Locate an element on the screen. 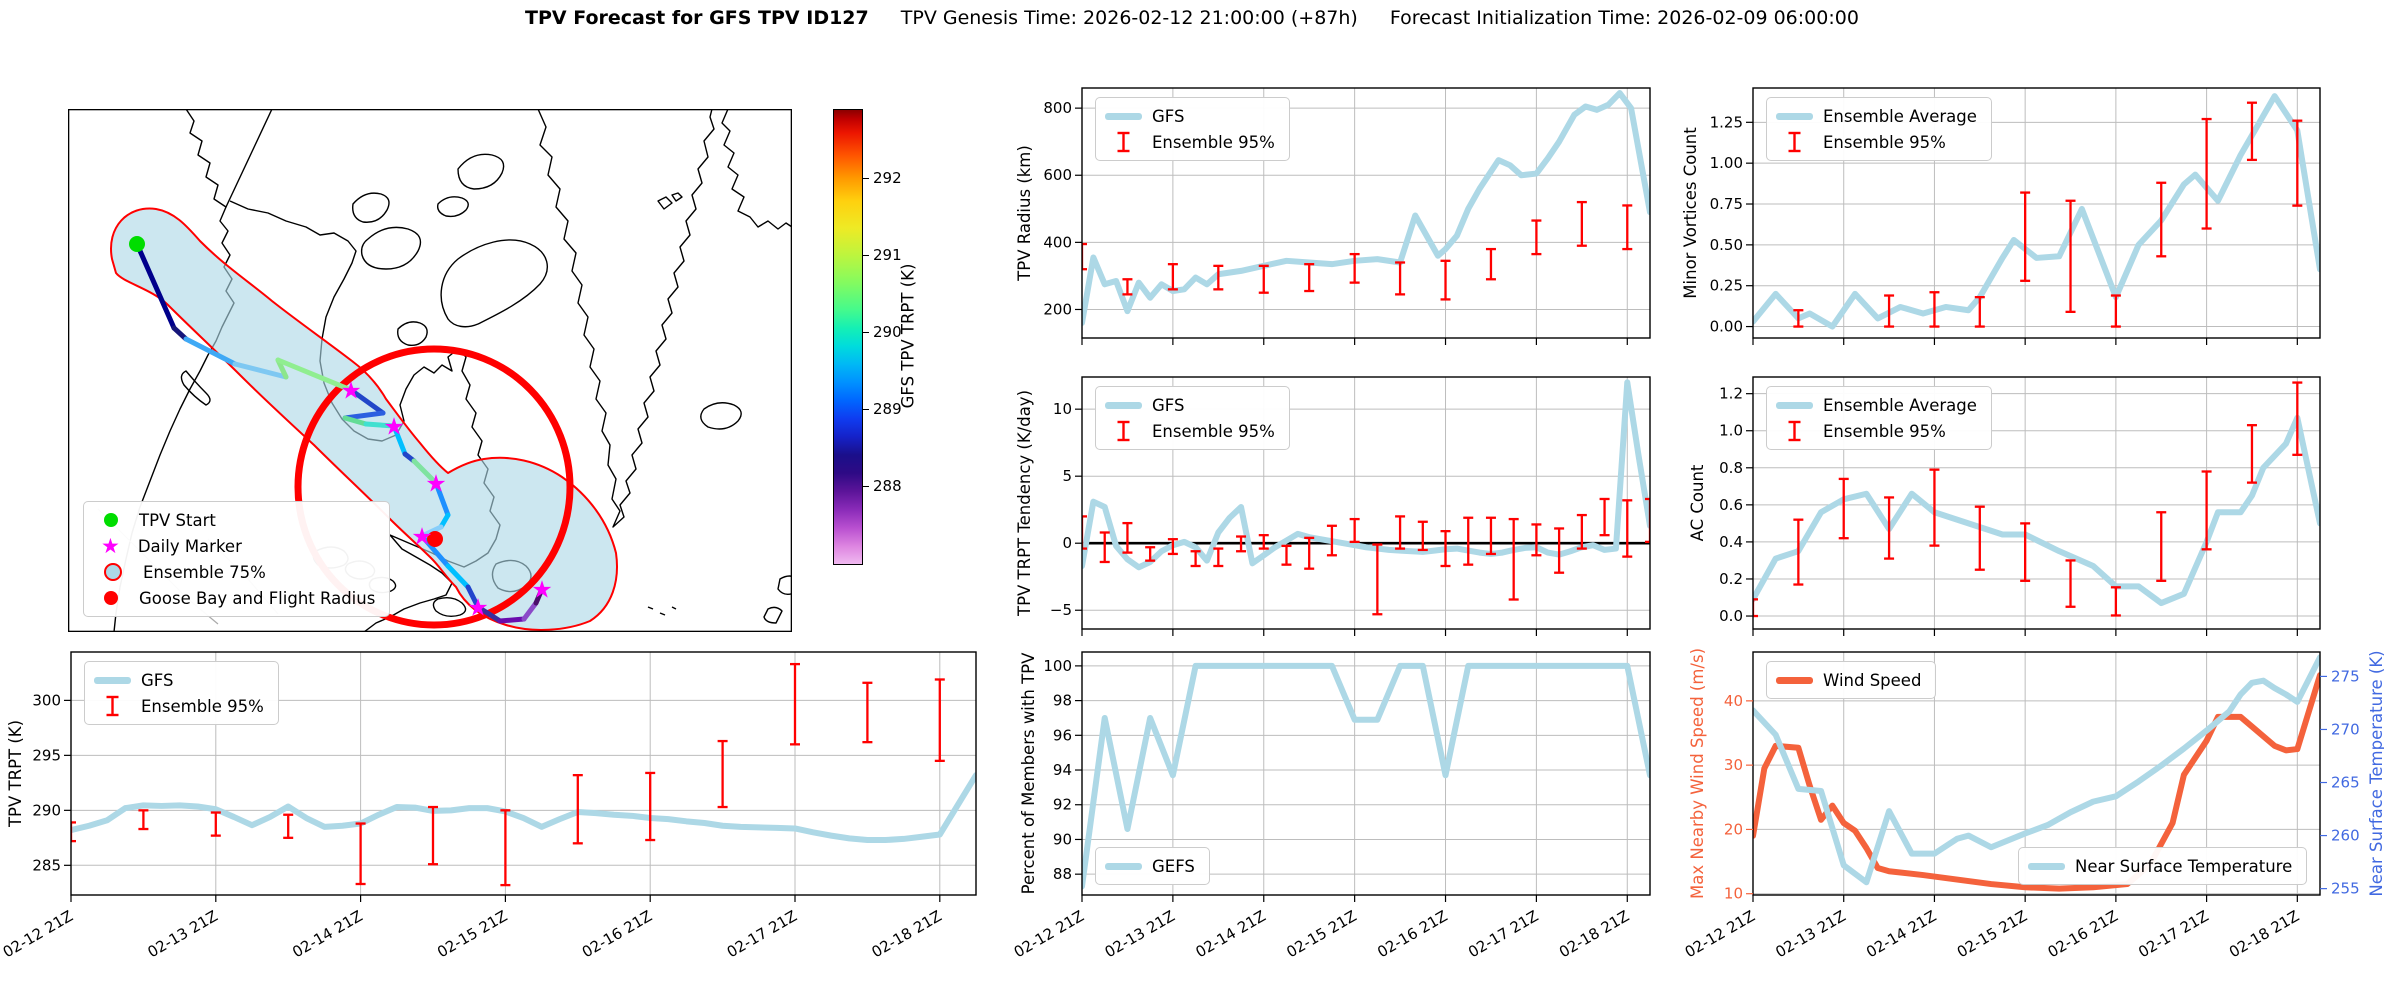 Image resolution: width=2384 pixels, height=982 pixels. gridlines is located at coordinates (2036, 503).